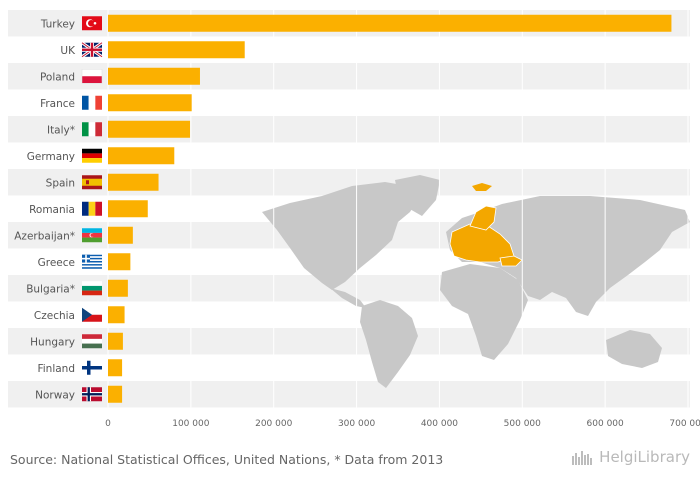 The width and height of the screenshot is (700, 483). Describe the element at coordinates (141, 156) in the screenshot. I see `bar-germany` at that location.